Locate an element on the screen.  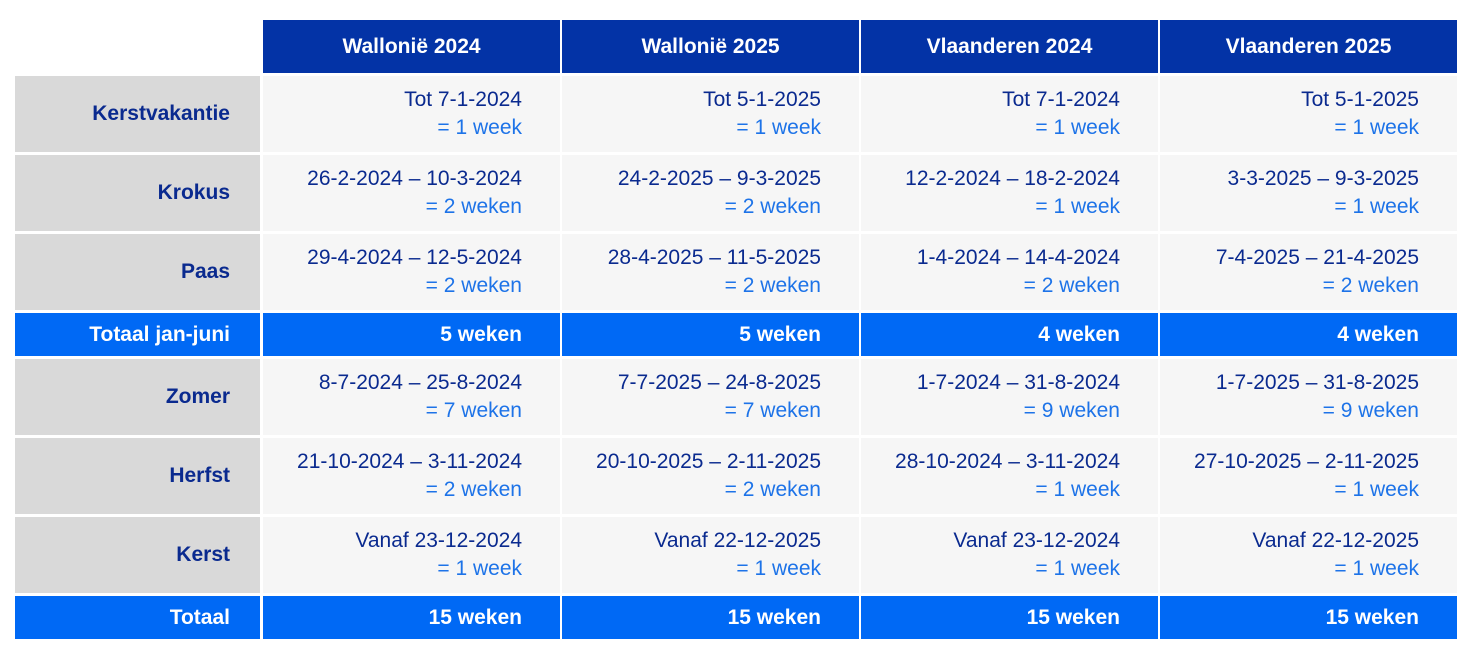
period-cell: 1-7-2025 – 31-8-2025 = 9 weken is located at coordinates (1308, 397).